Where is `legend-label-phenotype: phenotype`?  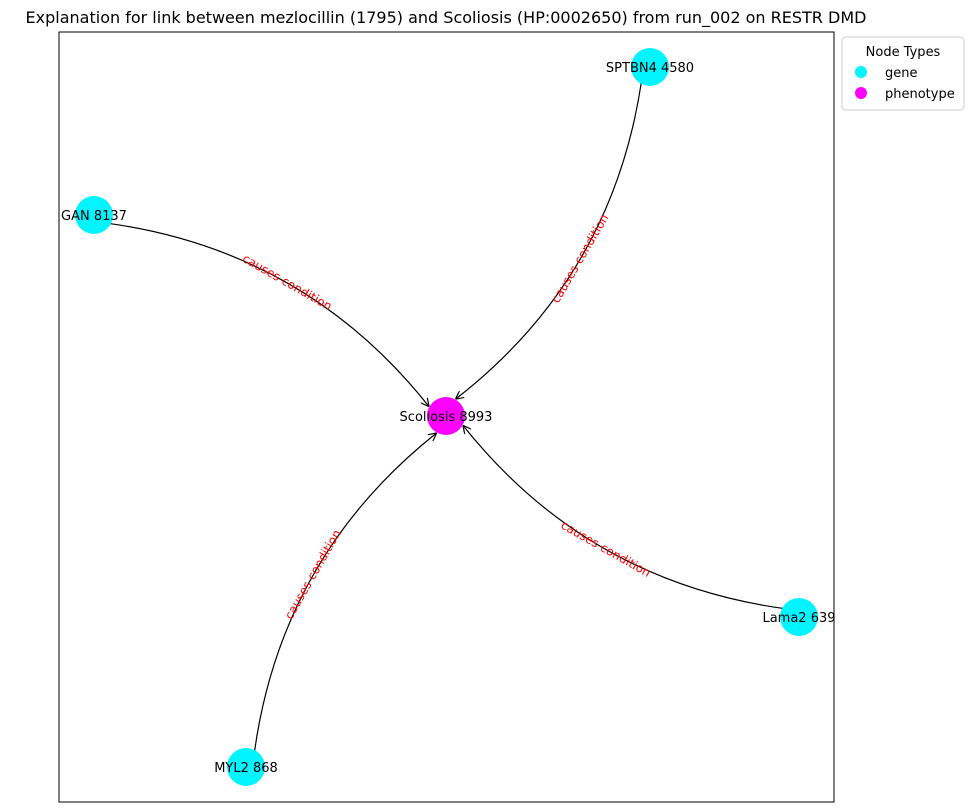 legend-label-phenotype: phenotype is located at coordinates (920, 94).